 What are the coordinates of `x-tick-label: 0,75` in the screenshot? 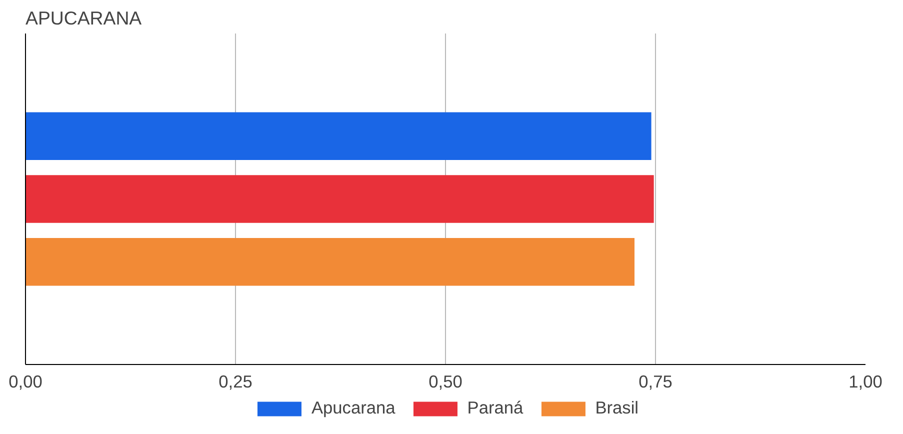 It's located at (655, 382).